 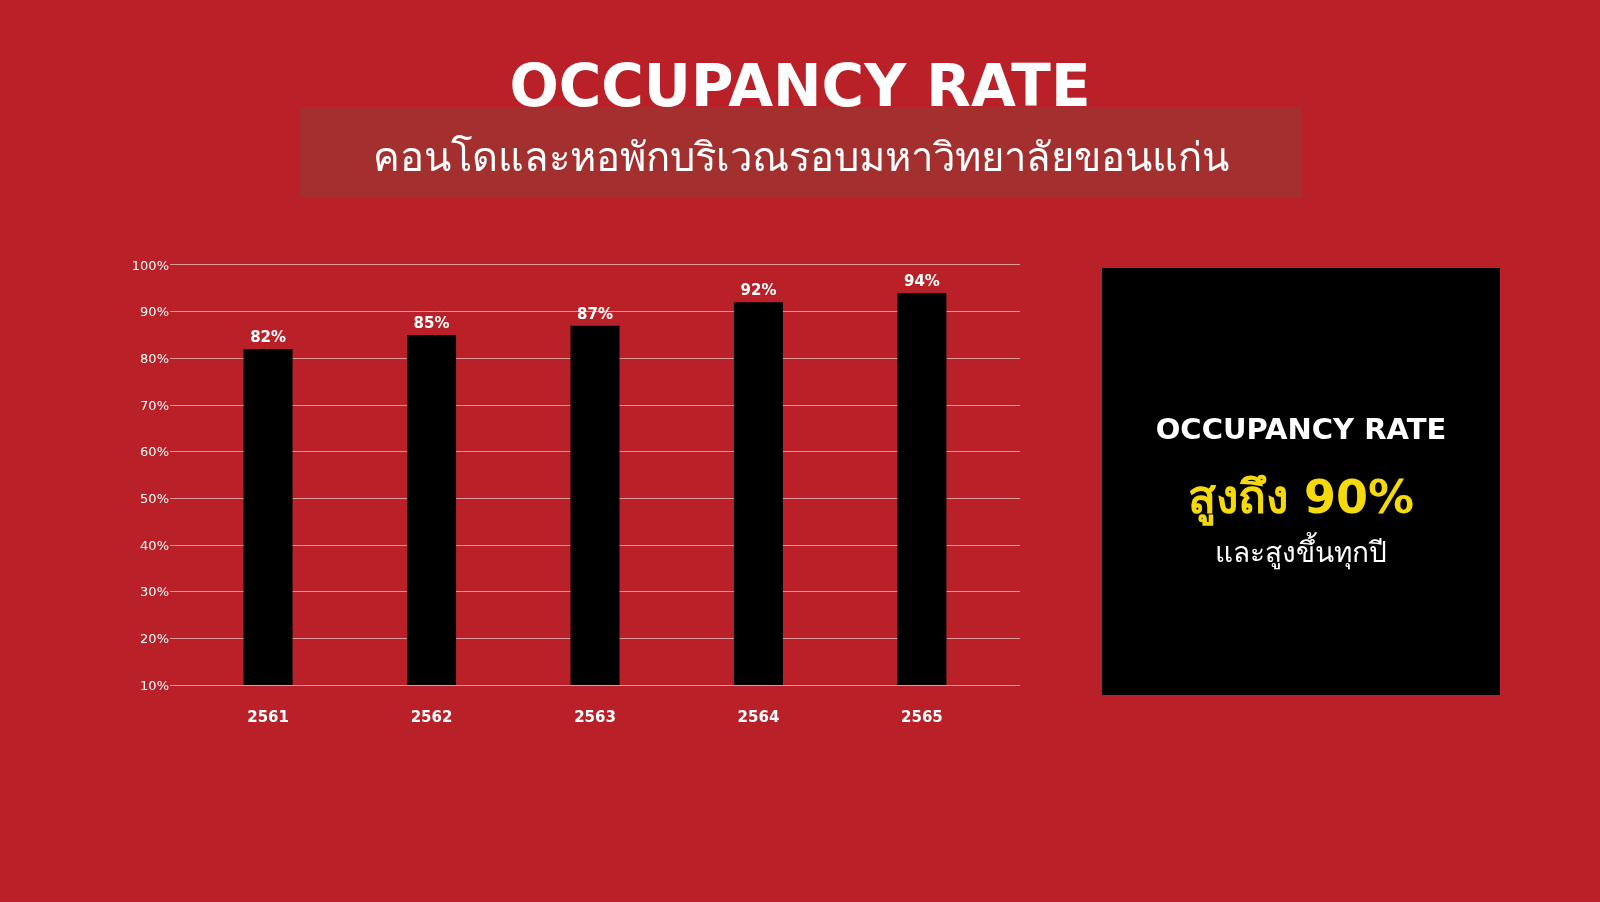 I want to click on x-tick-label: 2565, so click(x=922, y=717).